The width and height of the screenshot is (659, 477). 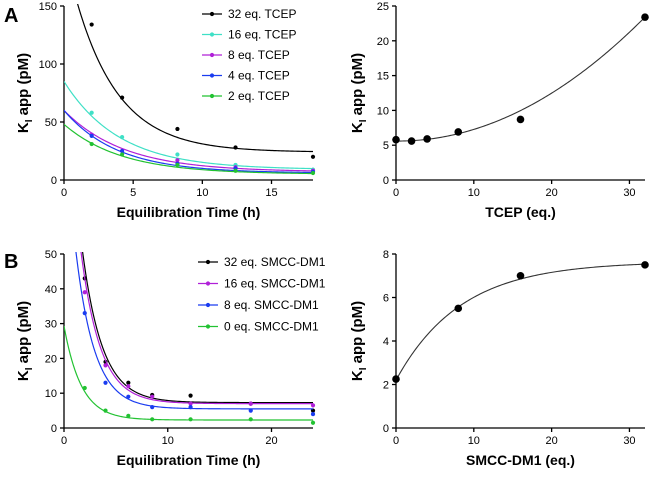 I want to click on x-axis-title: TCEP (eq.), so click(x=520, y=212).